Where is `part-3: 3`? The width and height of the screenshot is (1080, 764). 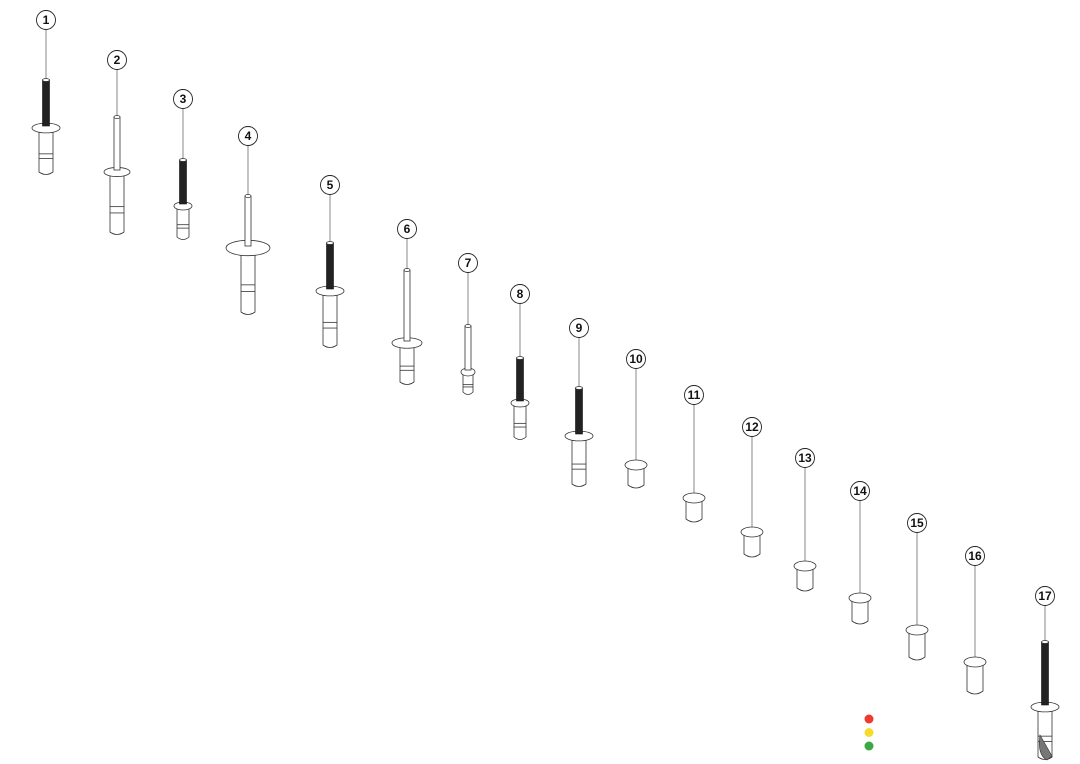 part-3: 3 is located at coordinates (183, 164).